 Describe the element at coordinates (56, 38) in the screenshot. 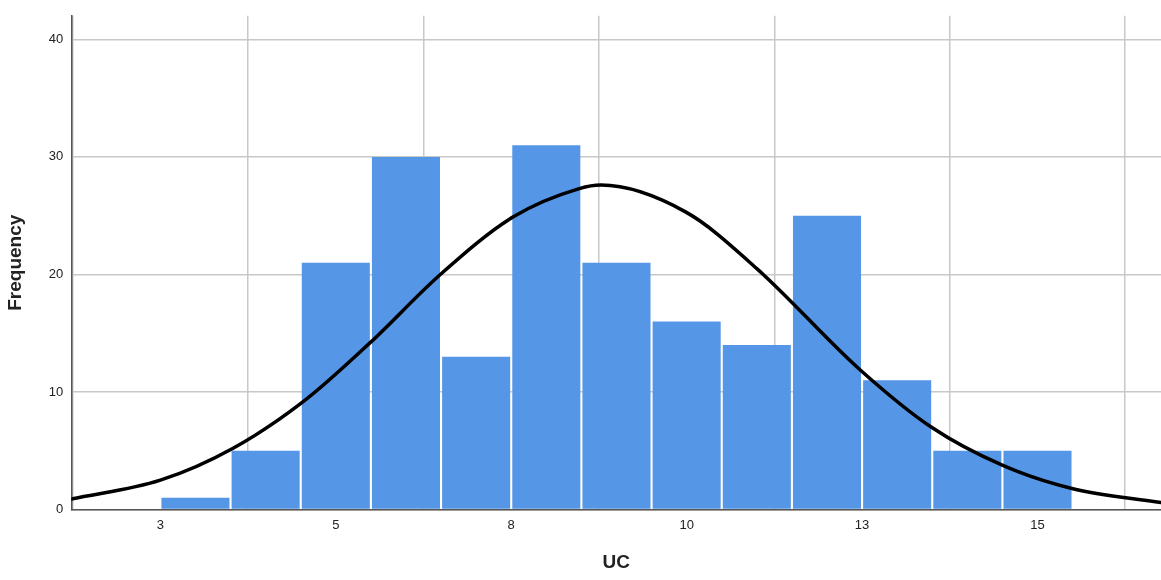

I see `y-tick-label: 40` at that location.